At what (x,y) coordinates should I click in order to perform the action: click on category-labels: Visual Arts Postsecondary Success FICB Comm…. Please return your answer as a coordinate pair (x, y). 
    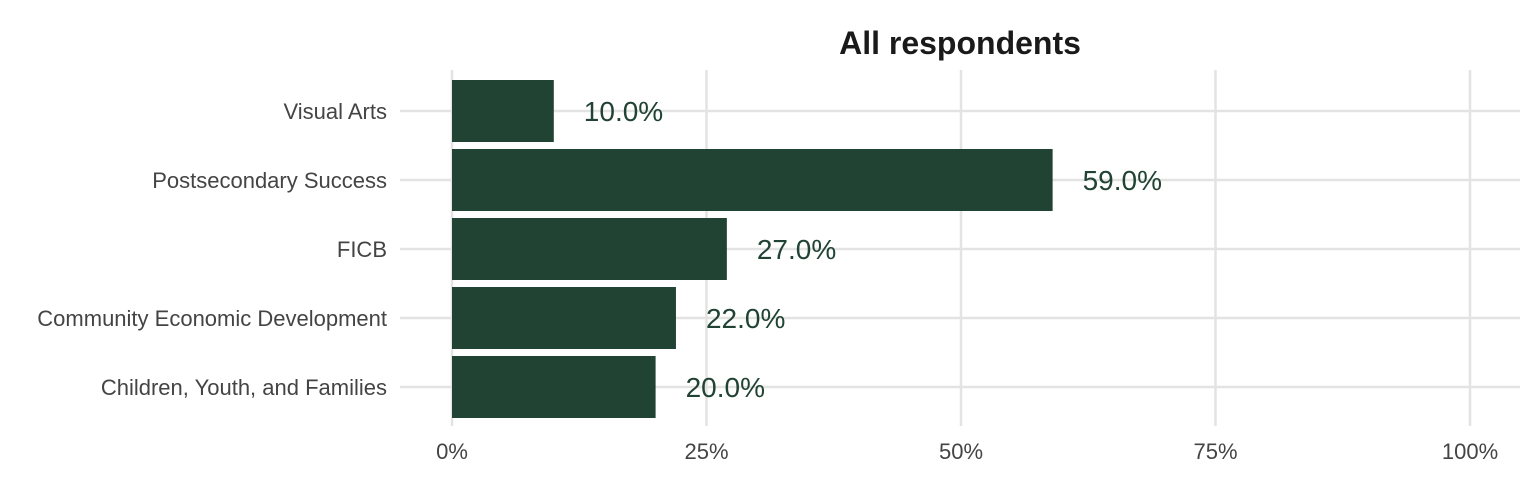
    Looking at the image, I should click on (212, 249).